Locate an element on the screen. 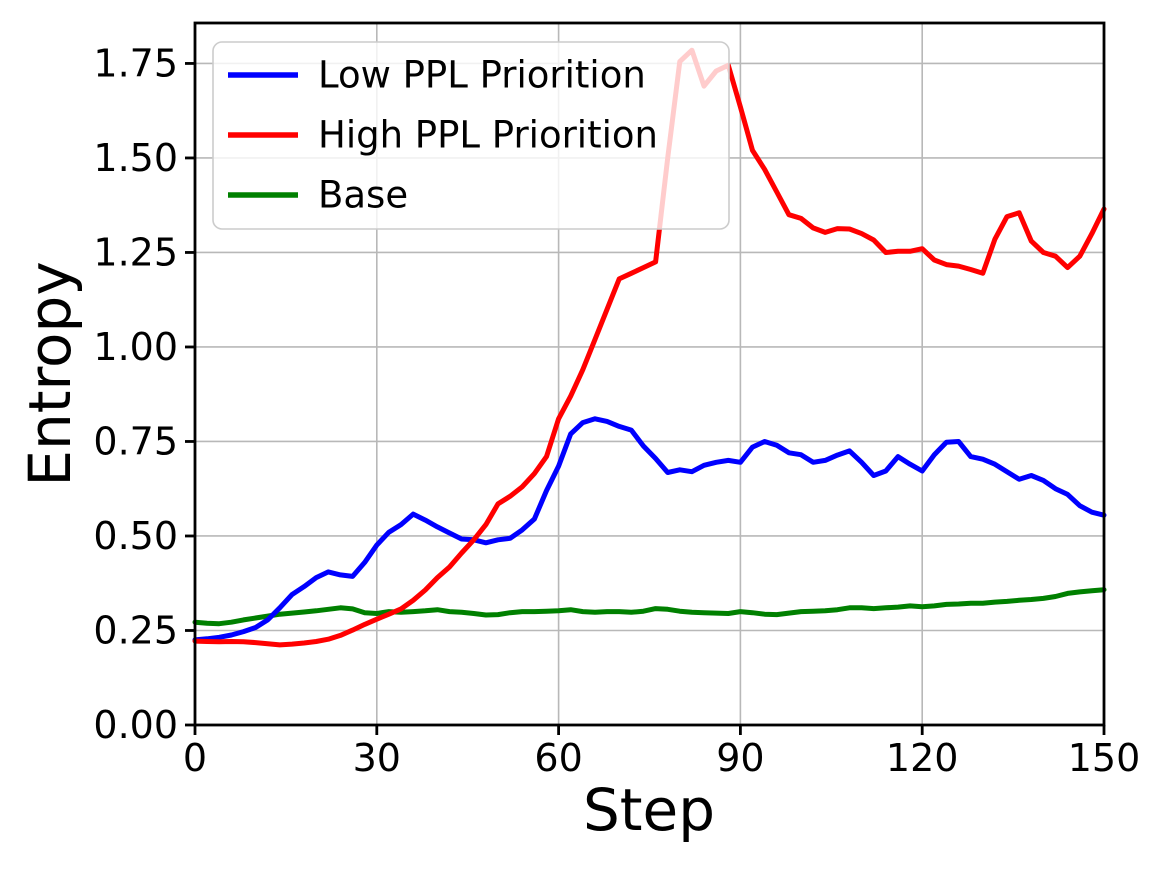 The height and width of the screenshot is (872, 1163). y-tick-label: 1.00 is located at coordinates (135, 347).